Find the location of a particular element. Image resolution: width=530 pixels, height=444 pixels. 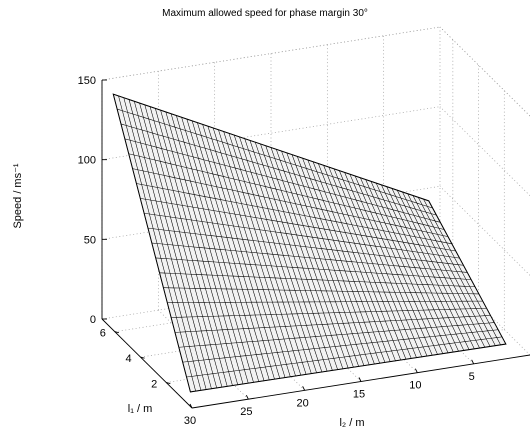

speed-tick-label: 50 is located at coordinates (90, 240).